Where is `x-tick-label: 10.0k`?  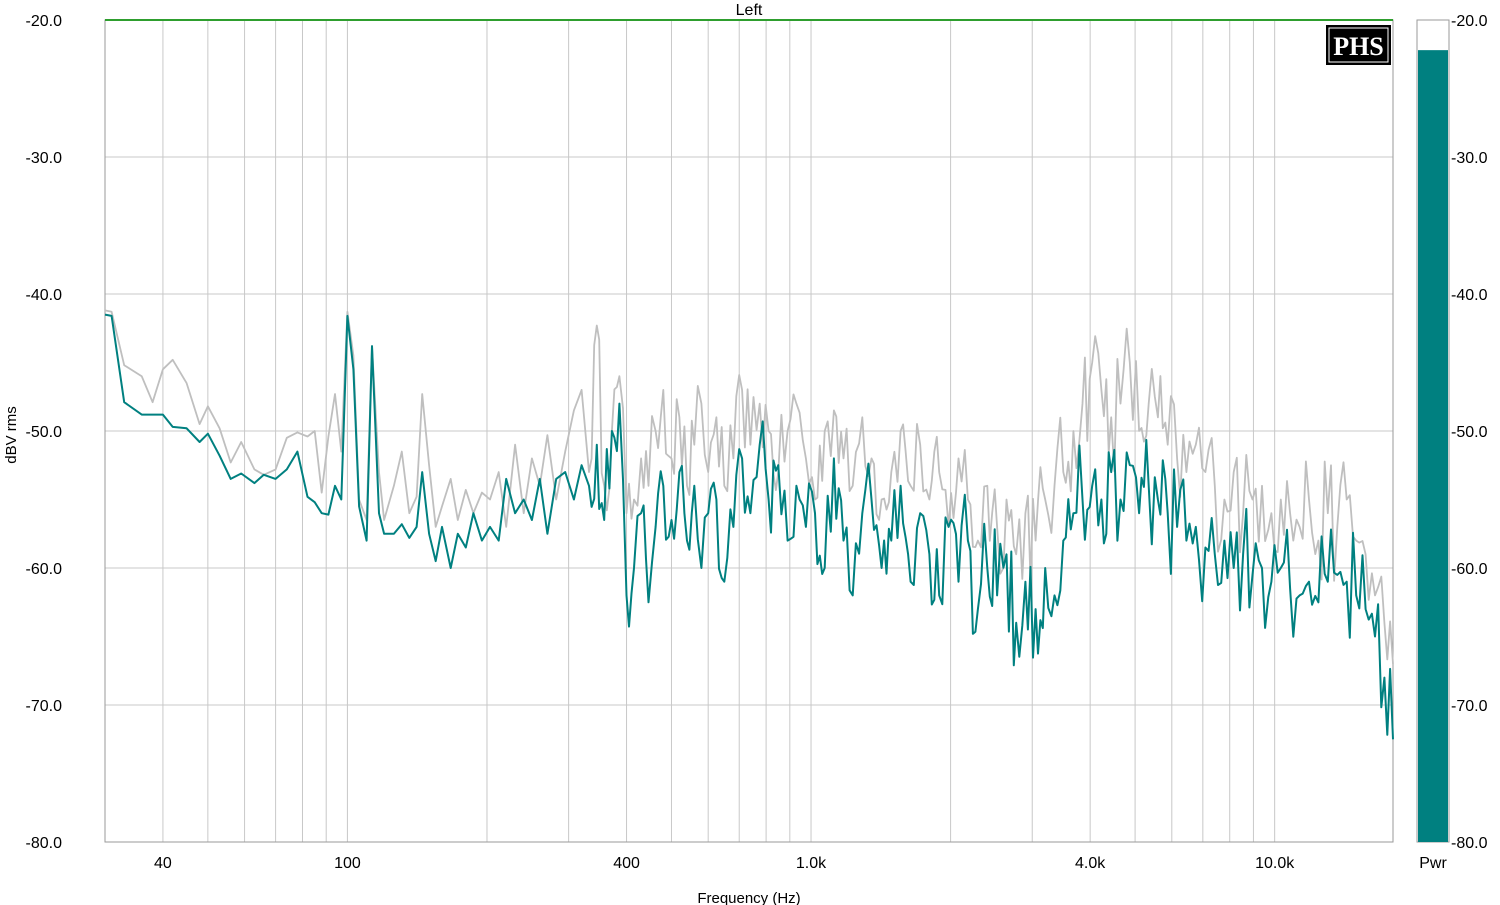
x-tick-label: 10.0k is located at coordinates (1275, 863).